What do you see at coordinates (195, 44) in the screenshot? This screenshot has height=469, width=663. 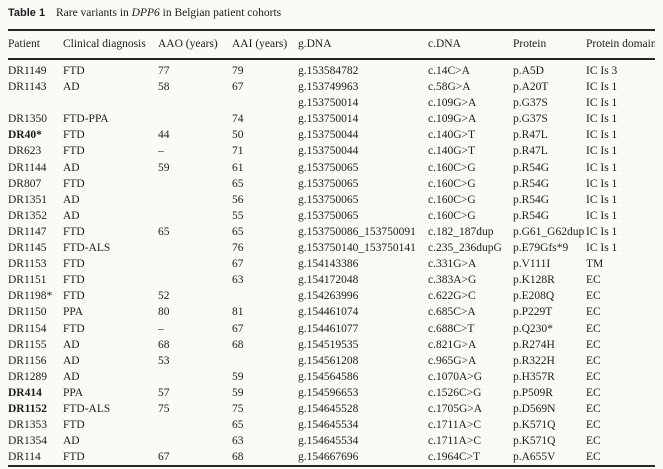 I see `column-header-aao: AAO (years)` at bounding box center [195, 44].